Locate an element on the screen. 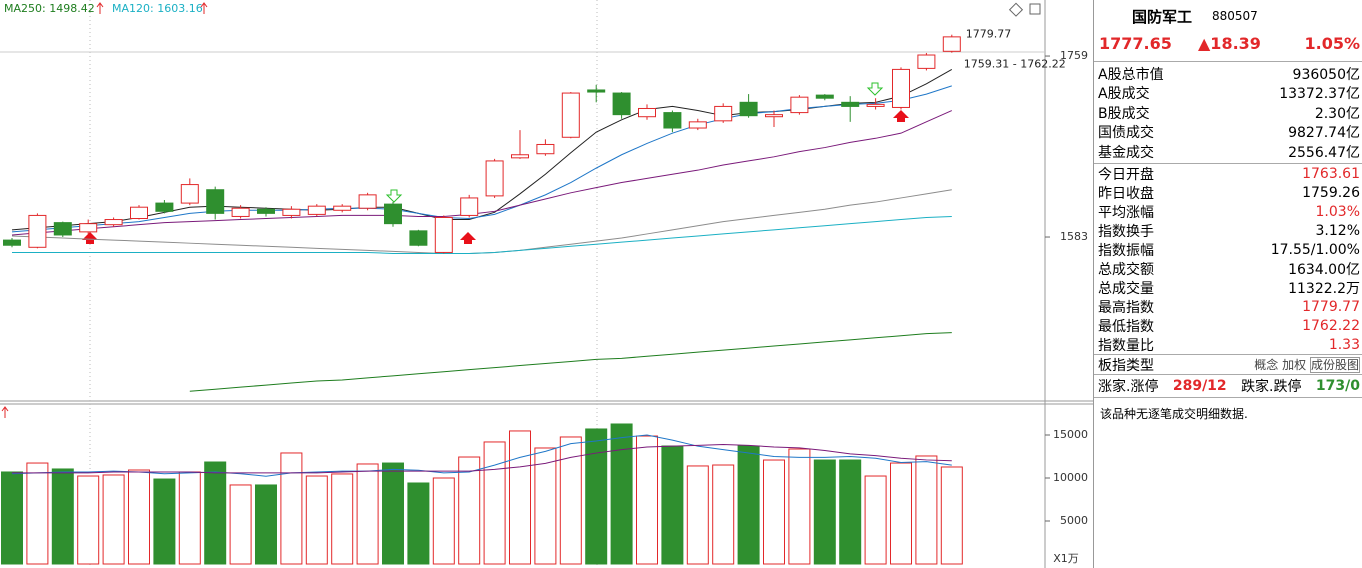  row-value: 1759.26 is located at coordinates (1331, 192).